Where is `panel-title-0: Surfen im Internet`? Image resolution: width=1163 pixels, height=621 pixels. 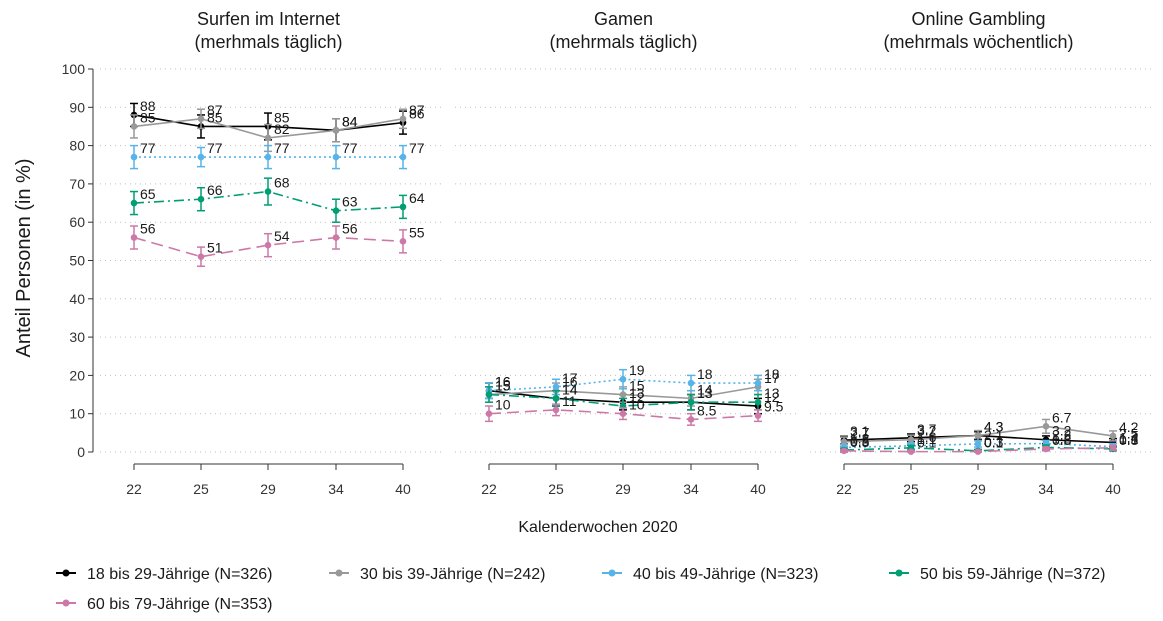
panel-title-0: Surfen im Internet is located at coordinates (268, 19).